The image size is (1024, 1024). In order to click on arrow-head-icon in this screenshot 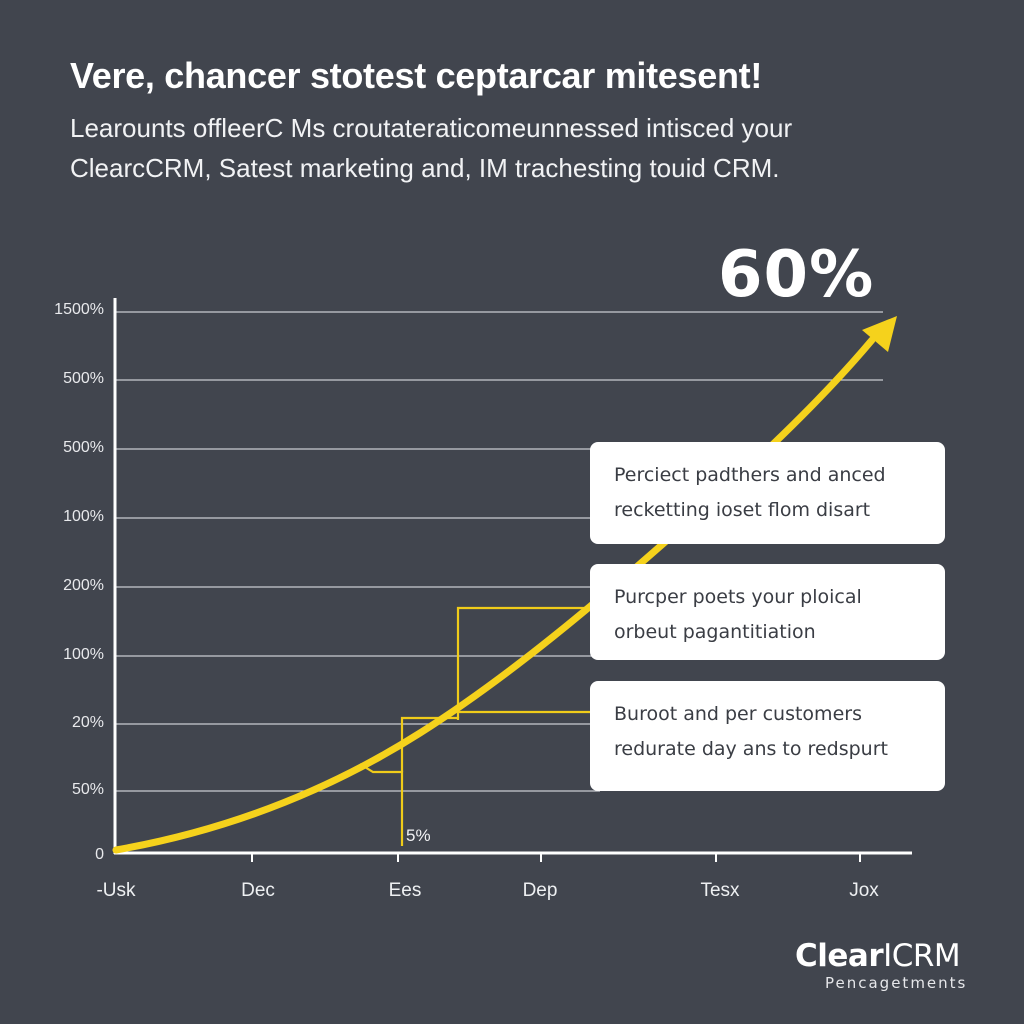, I will do `click(879, 334)`.